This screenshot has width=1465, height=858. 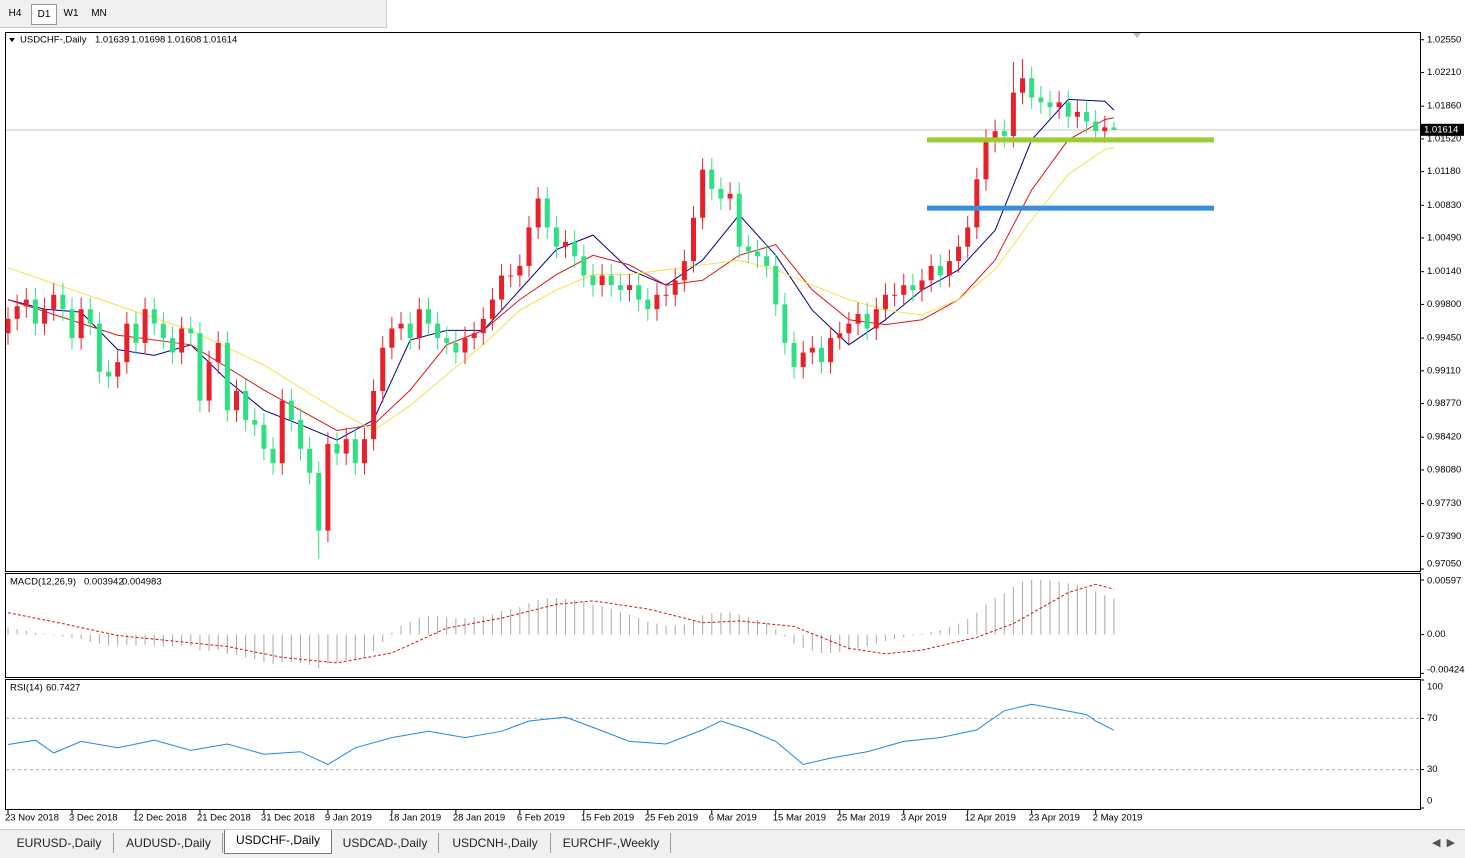 I want to click on chart-tab: EURUSD-,Daily, so click(x=59, y=843).